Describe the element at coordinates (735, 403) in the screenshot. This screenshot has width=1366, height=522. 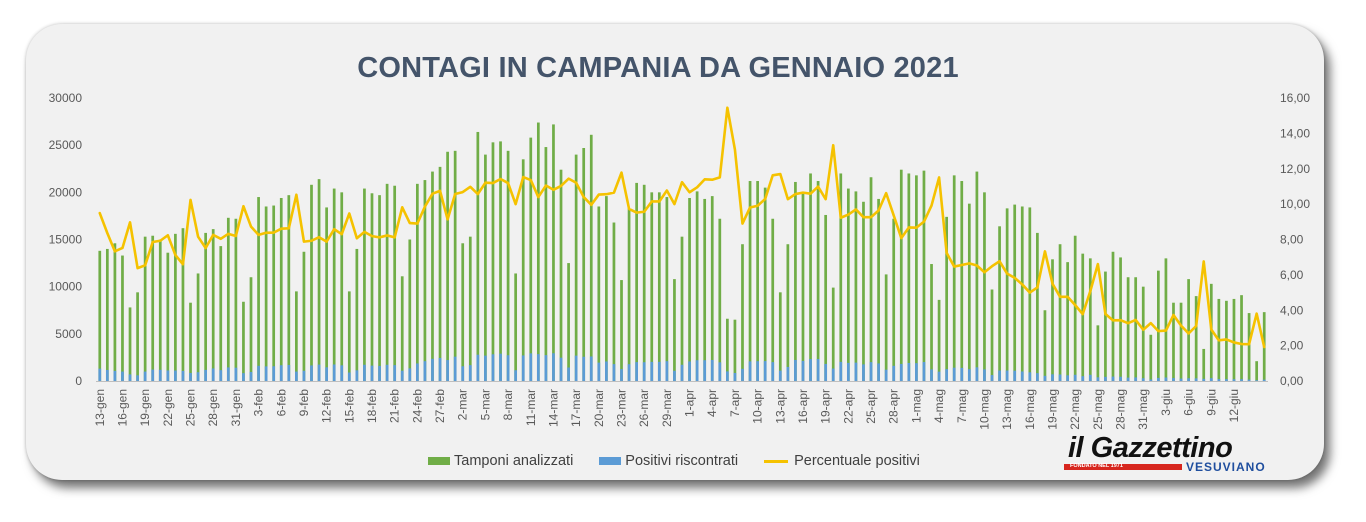
I see `x-tick-label: 7-apr` at that location.